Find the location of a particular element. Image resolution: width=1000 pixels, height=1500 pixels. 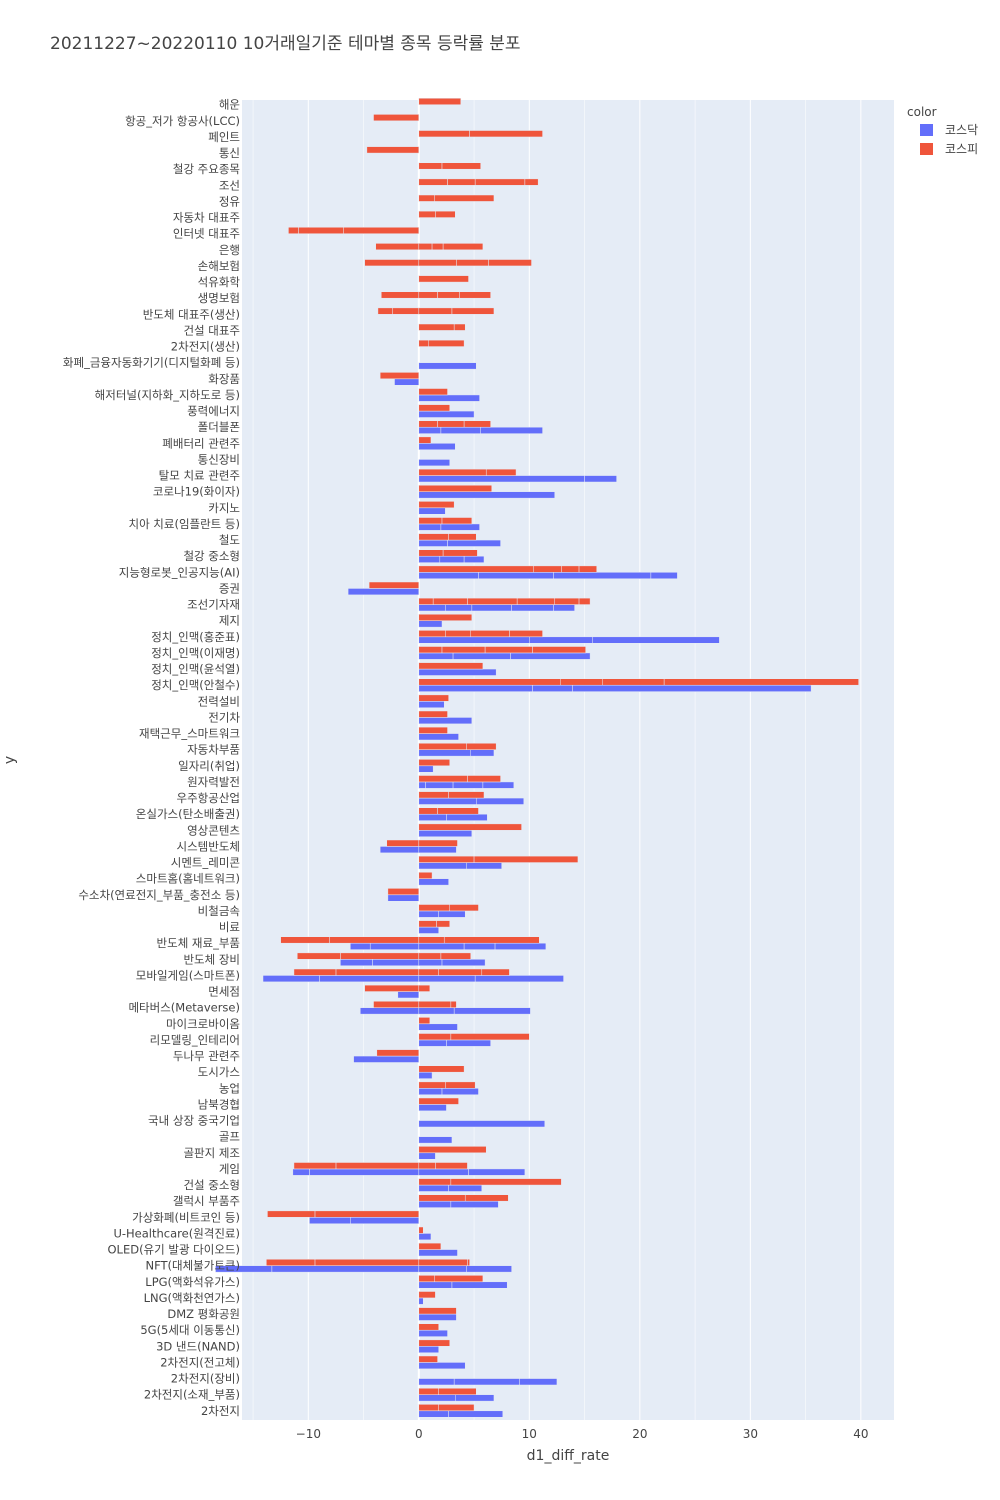

legend-item-kospi: 코스피 is located at coordinates (949, 149).